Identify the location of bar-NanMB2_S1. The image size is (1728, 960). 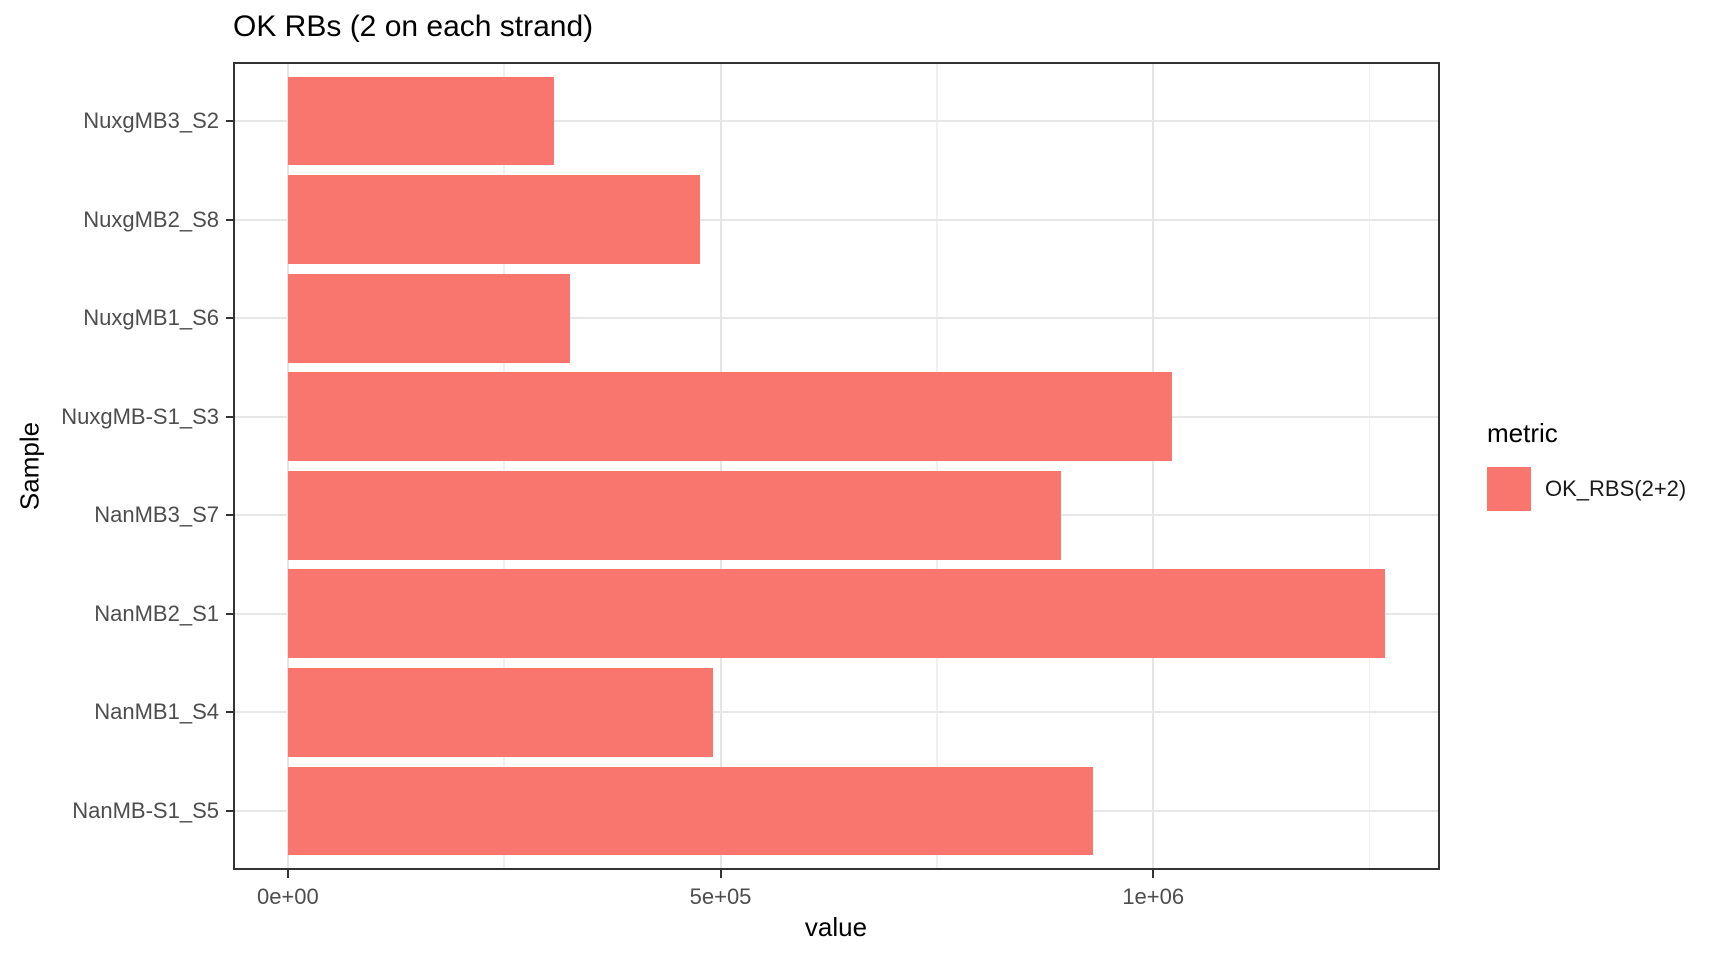
(836, 614).